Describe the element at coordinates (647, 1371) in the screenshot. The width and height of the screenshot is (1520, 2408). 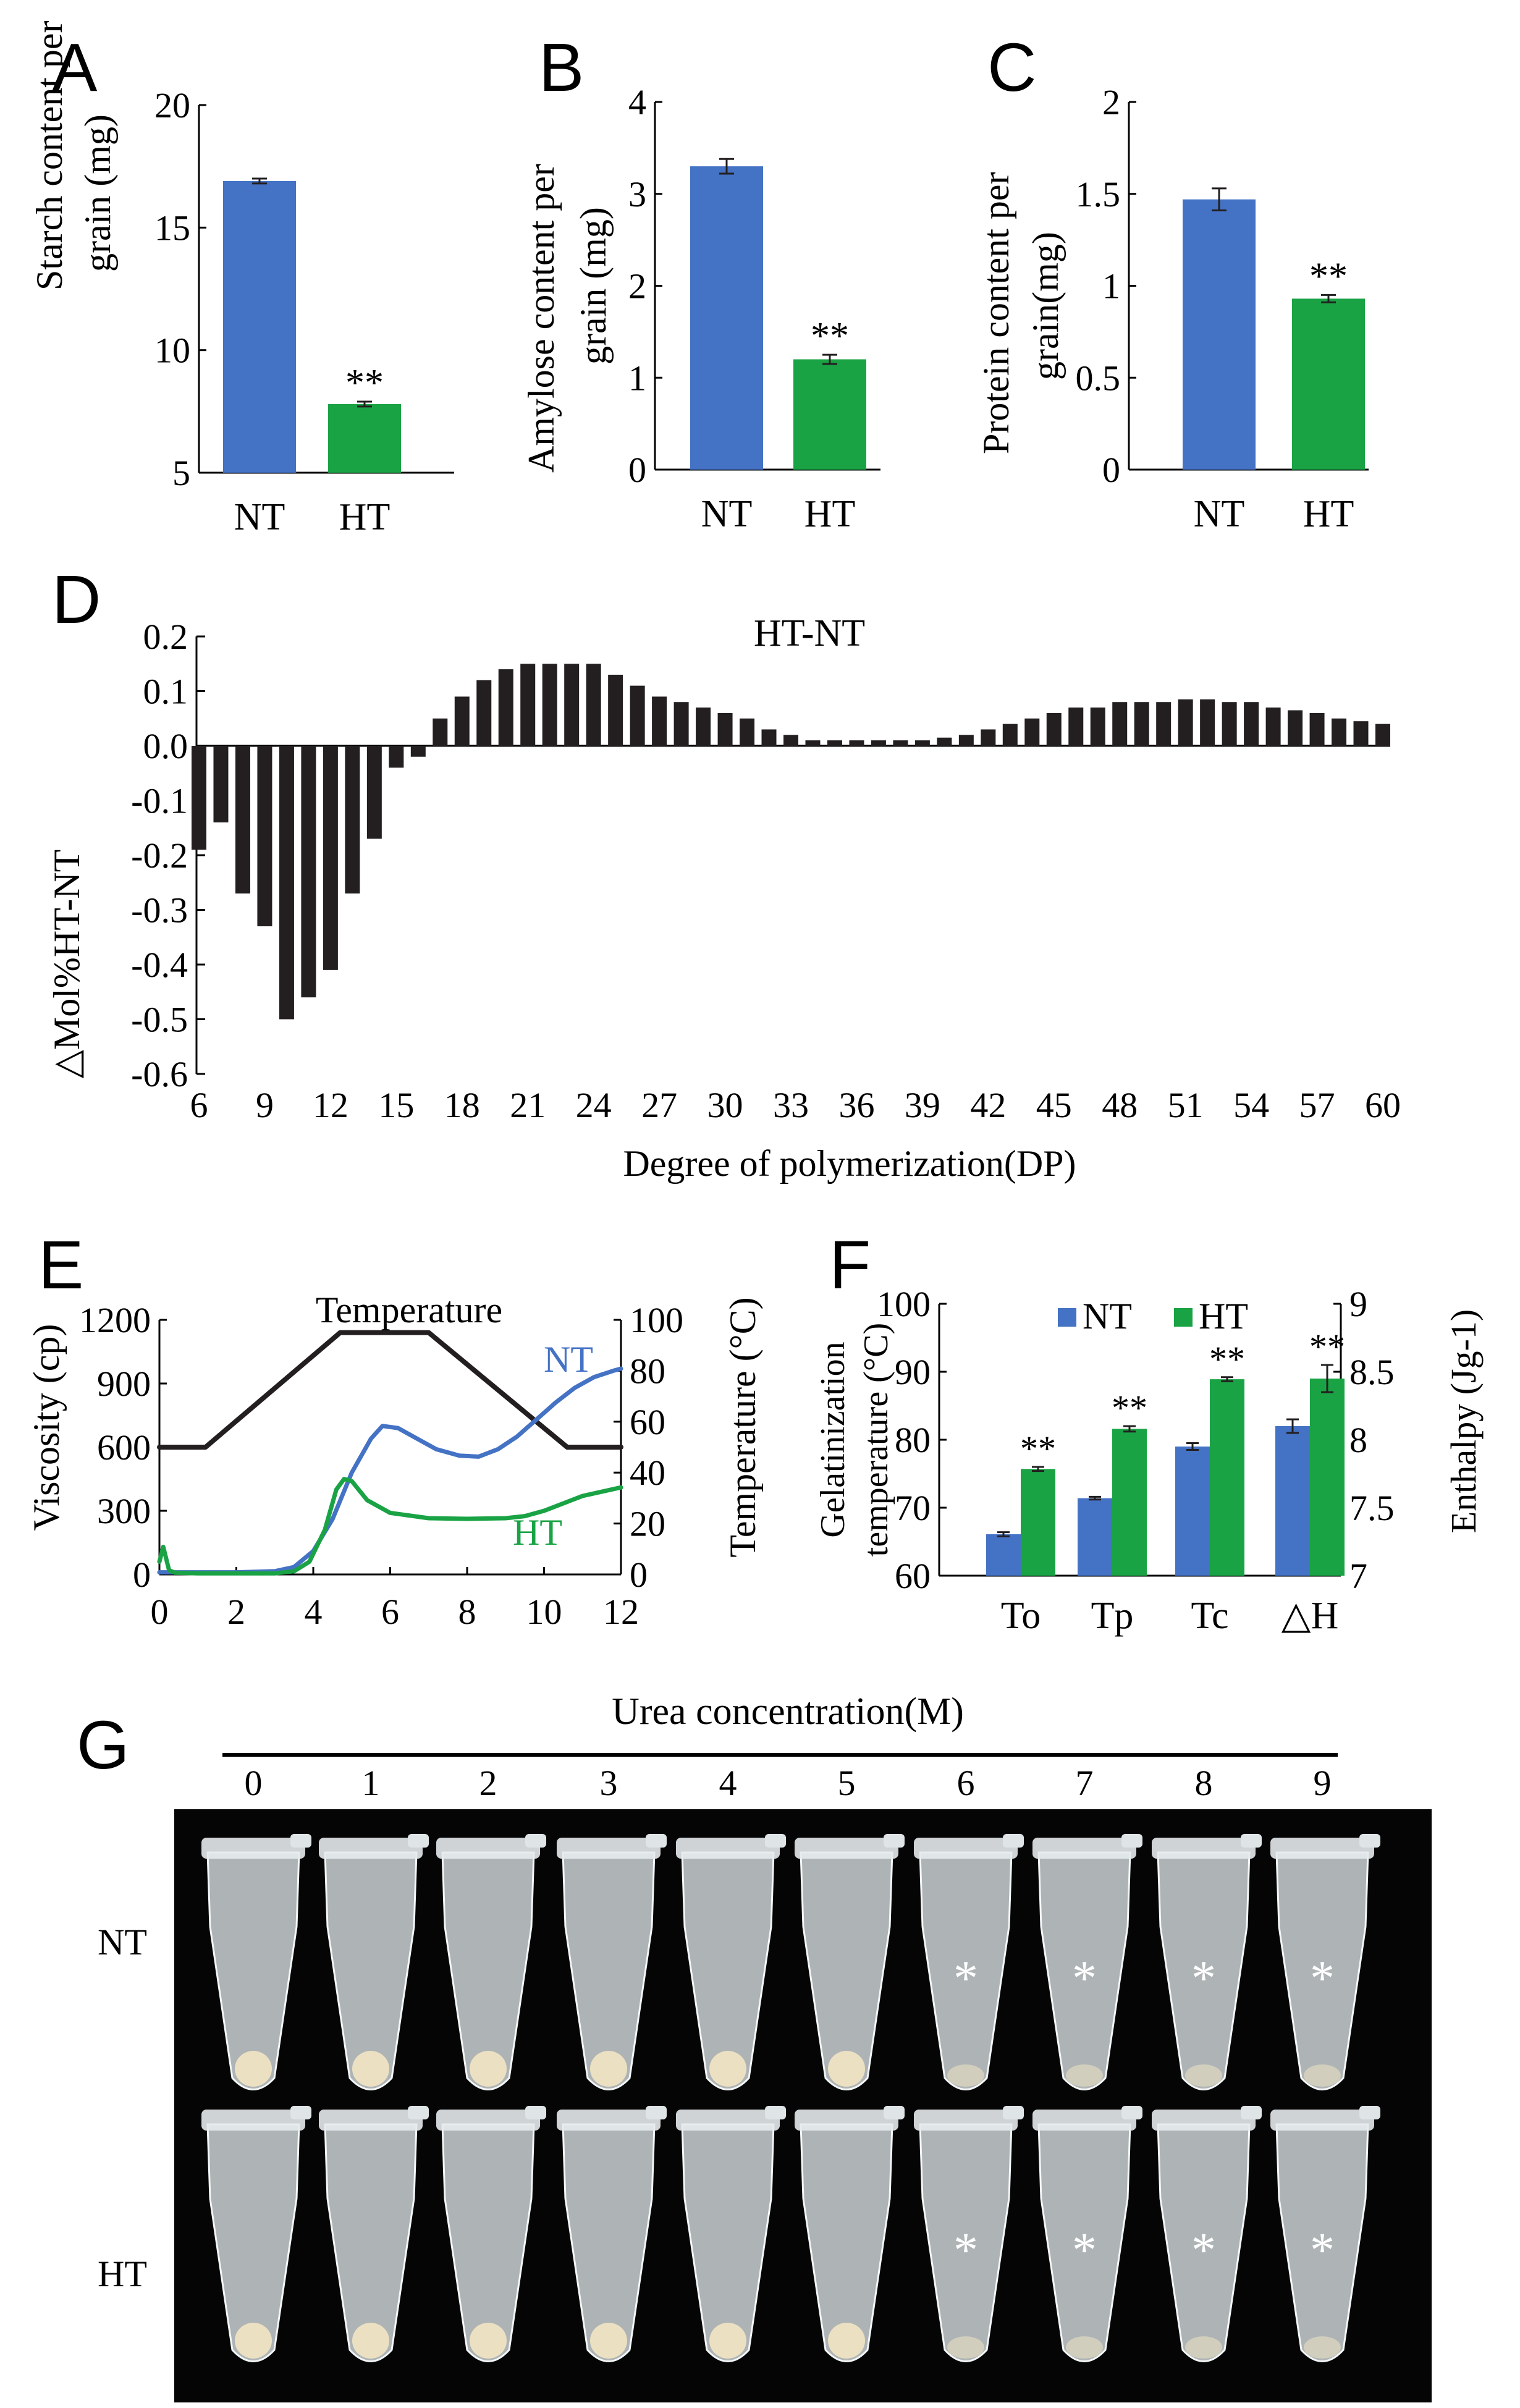
I see `y-tick-label-right: 80` at that location.